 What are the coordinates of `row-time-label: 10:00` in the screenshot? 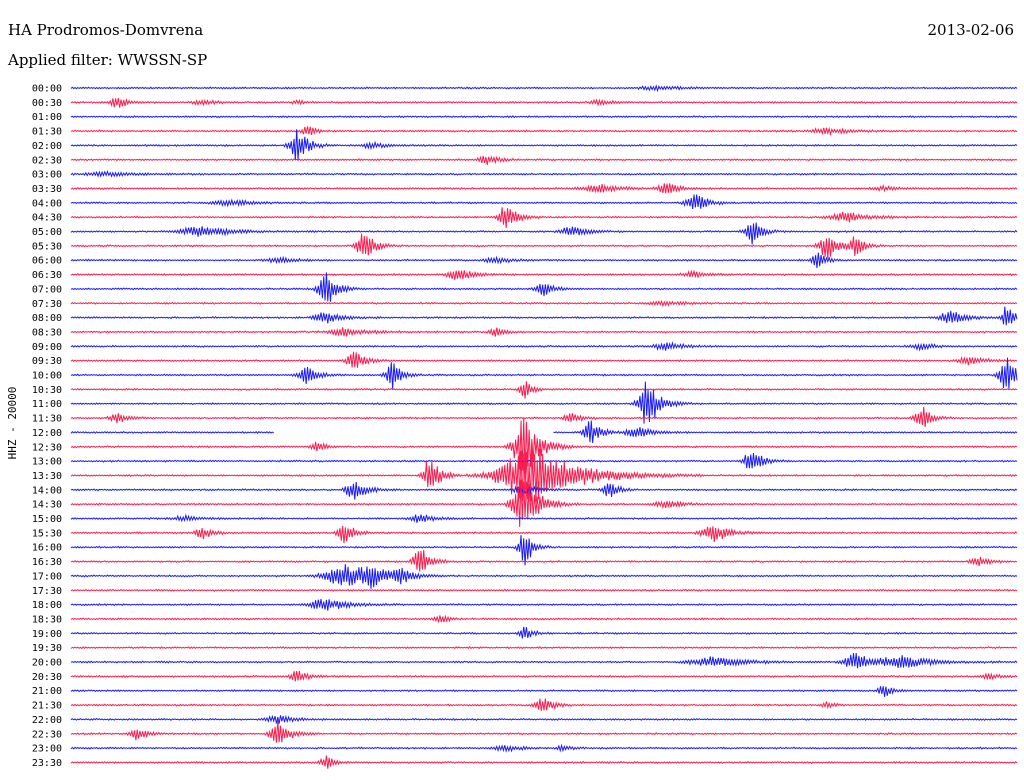 It's located at (47, 376).